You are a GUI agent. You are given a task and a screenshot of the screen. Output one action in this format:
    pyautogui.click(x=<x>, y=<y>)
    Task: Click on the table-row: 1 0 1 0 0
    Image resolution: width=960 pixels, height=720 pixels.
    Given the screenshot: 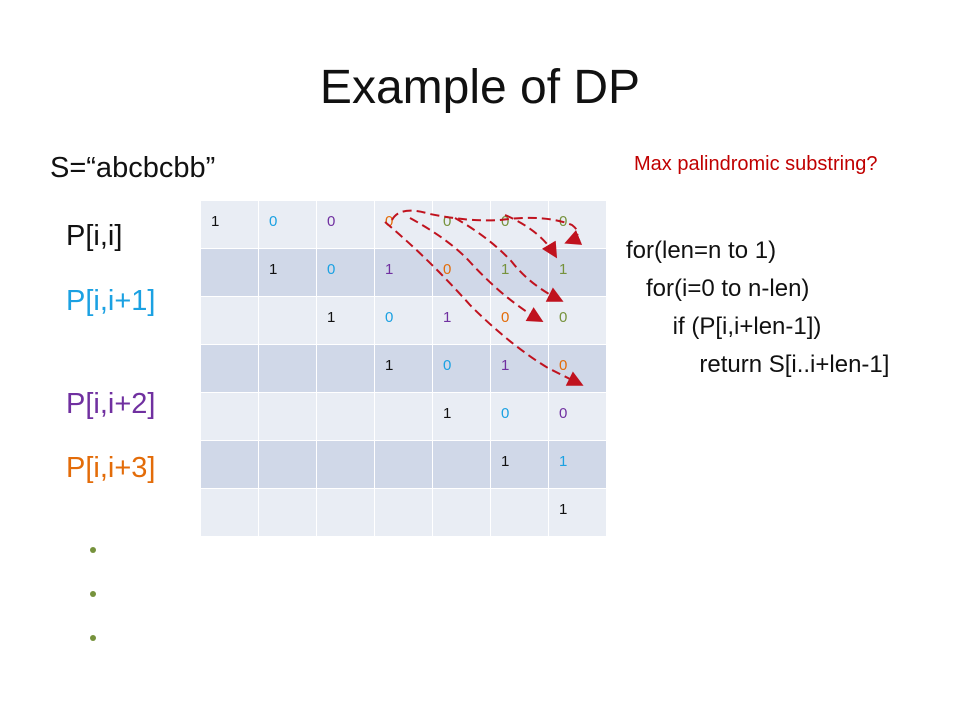 What is the action you would take?
    pyautogui.click(x=403, y=320)
    